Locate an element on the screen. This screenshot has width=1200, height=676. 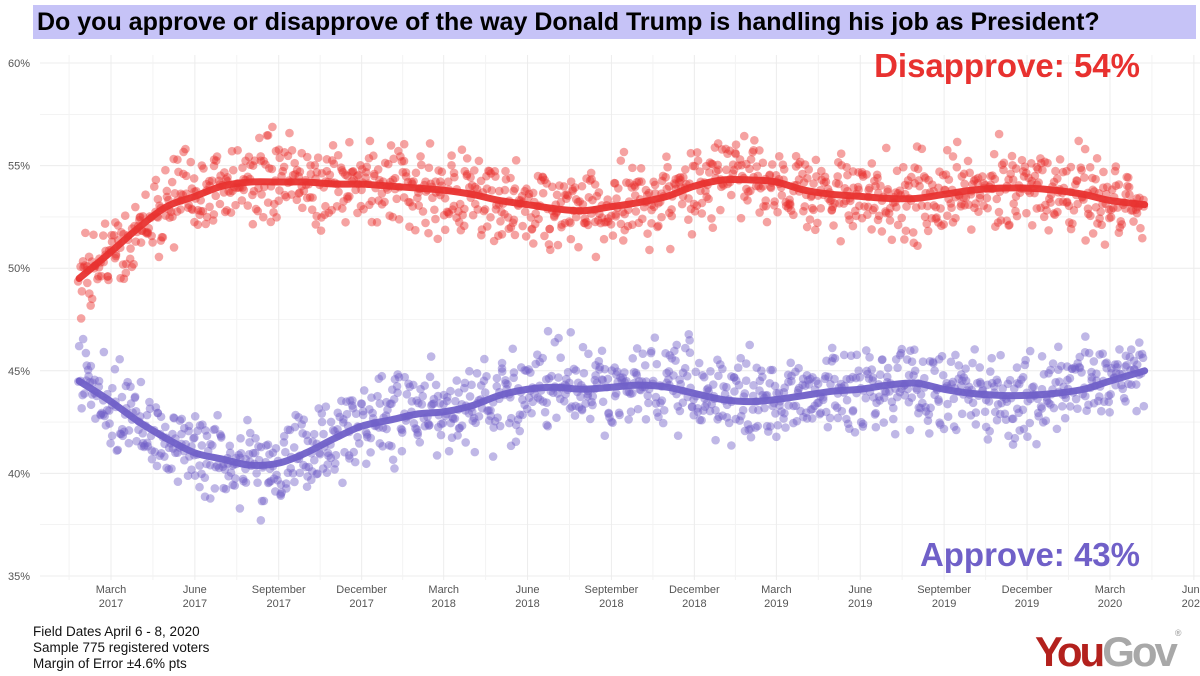
approve-label: Approve: 43% is located at coordinates (1030, 554).